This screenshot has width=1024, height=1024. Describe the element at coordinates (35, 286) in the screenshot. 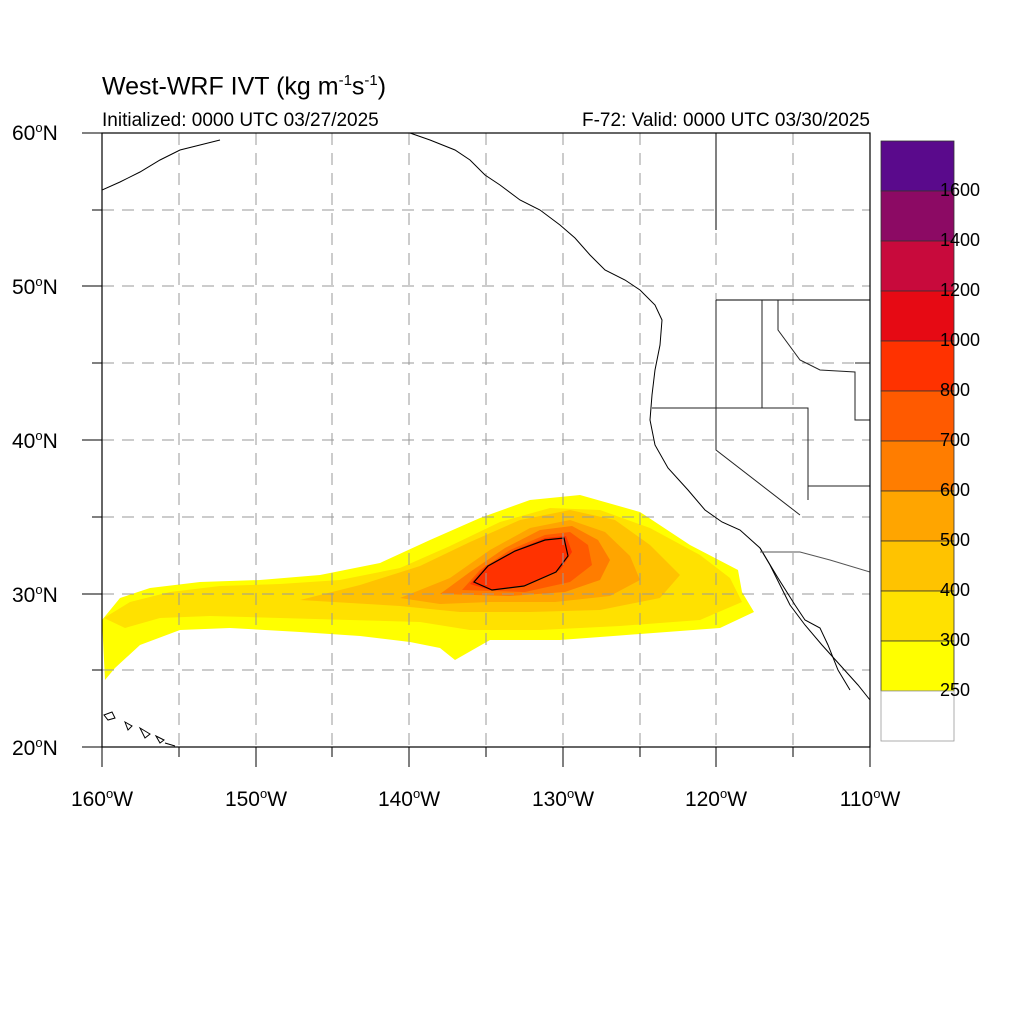

I see `lat-label-50: 50oN` at that location.